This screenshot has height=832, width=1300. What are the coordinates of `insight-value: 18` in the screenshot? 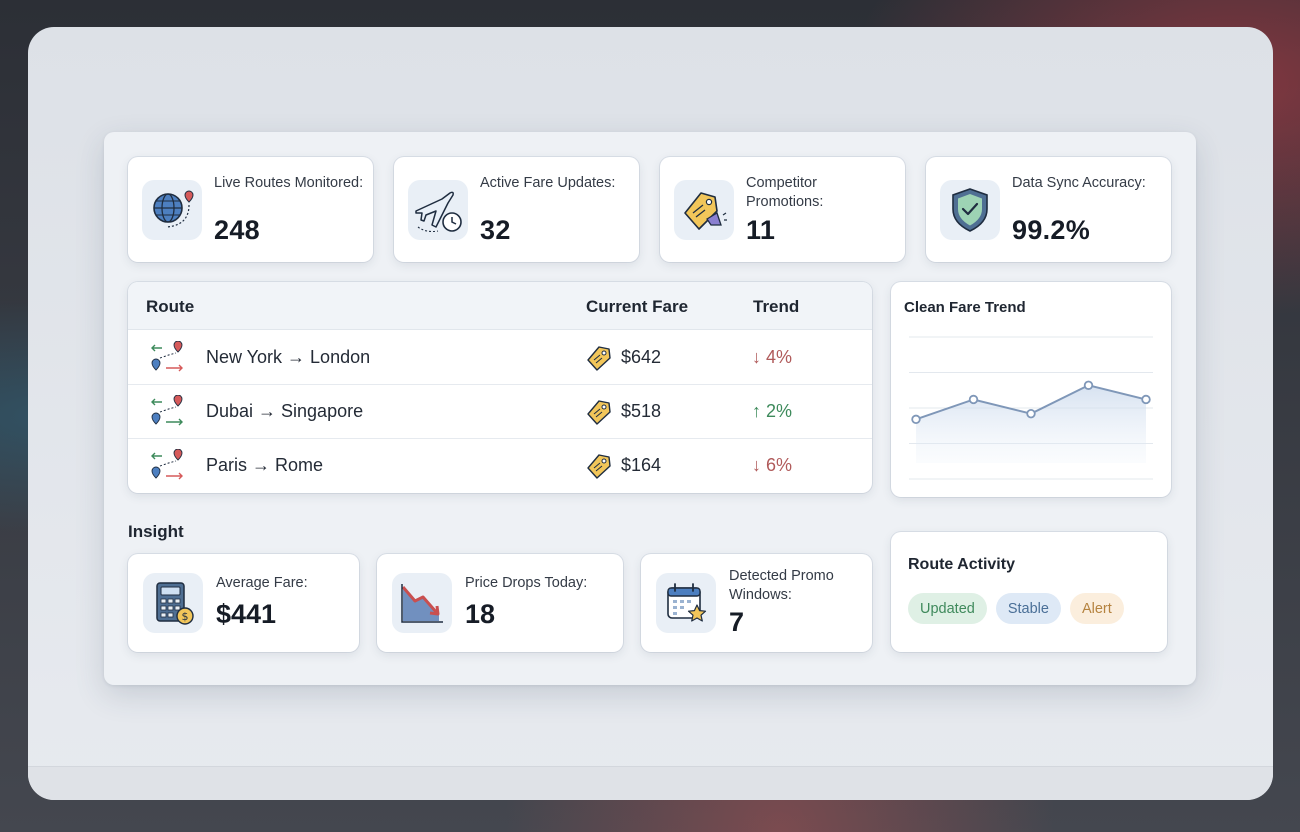 It's located at (480, 614).